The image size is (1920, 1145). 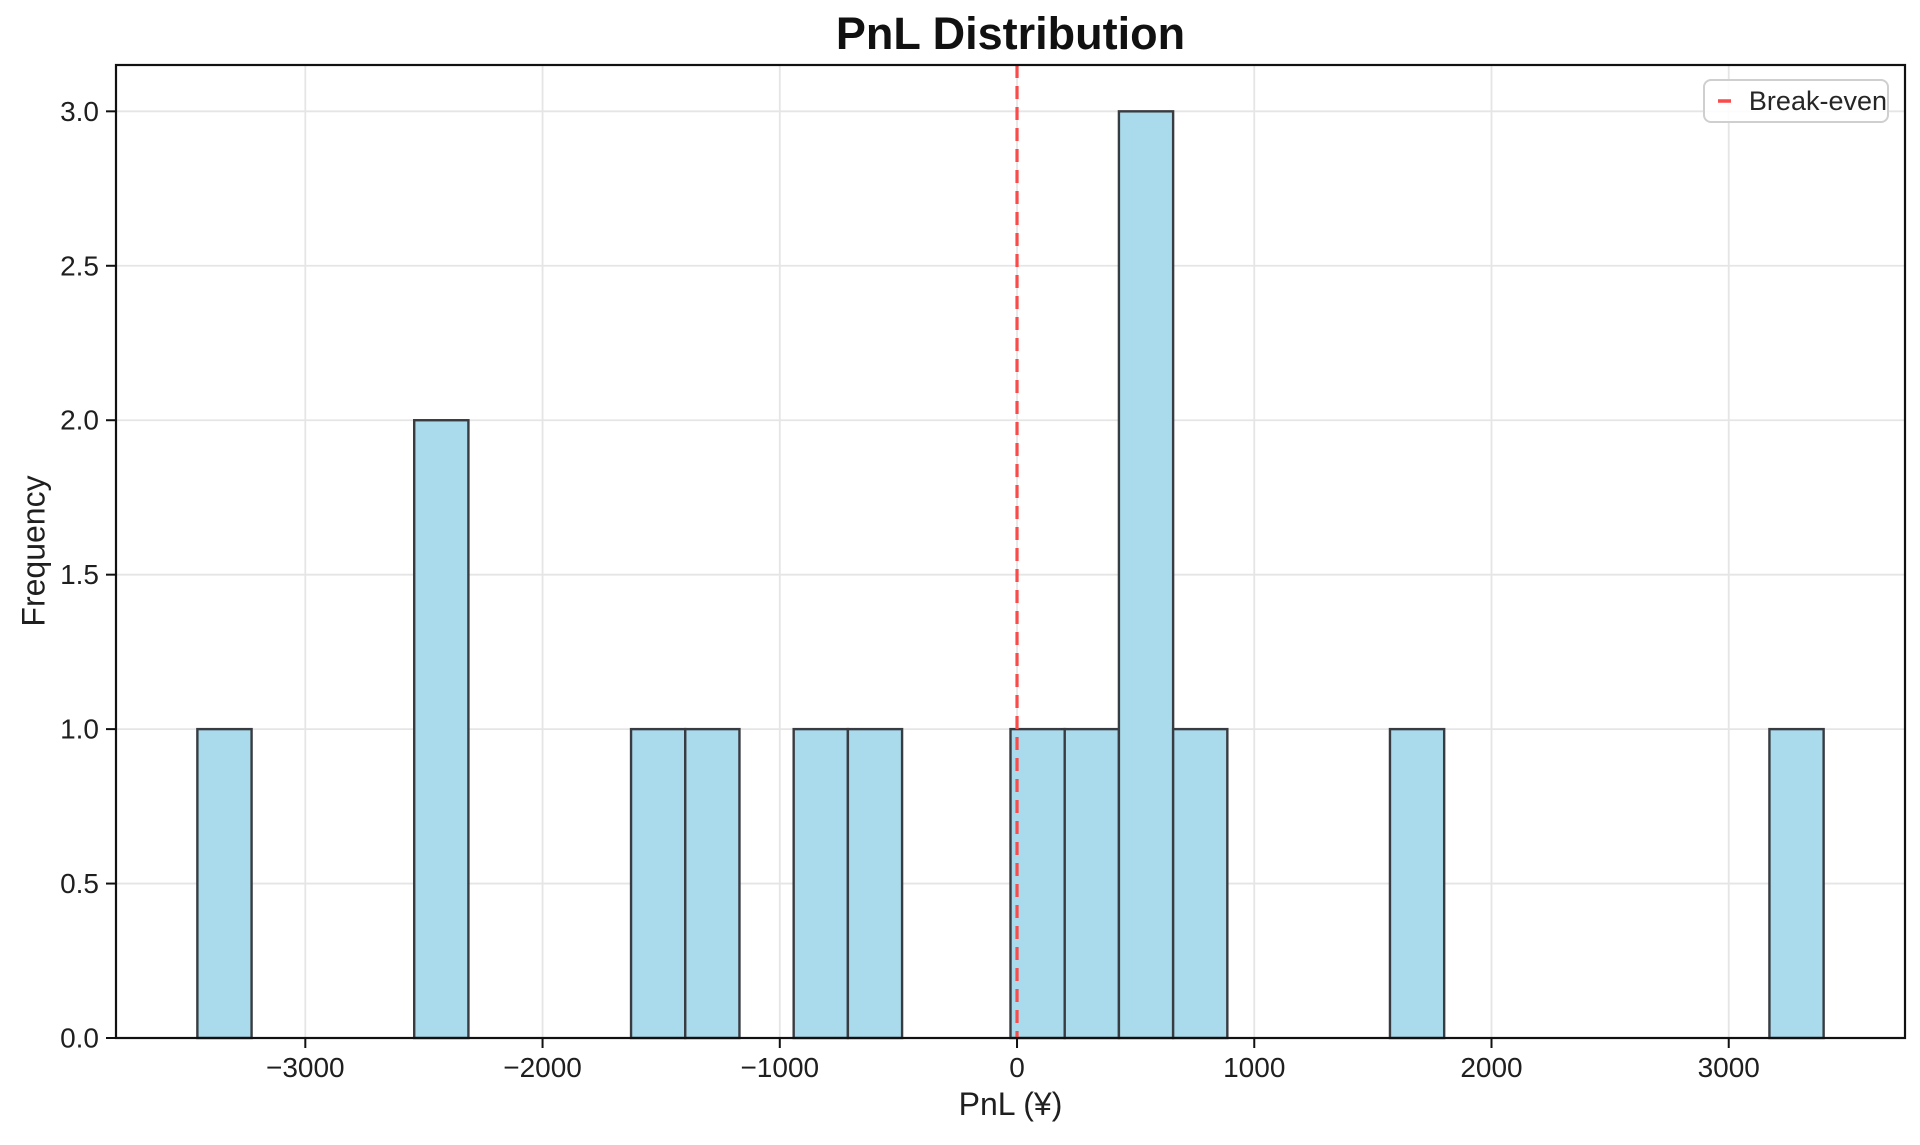 I want to click on x-axis-label: PnL (¥), so click(x=1010, y=1104).